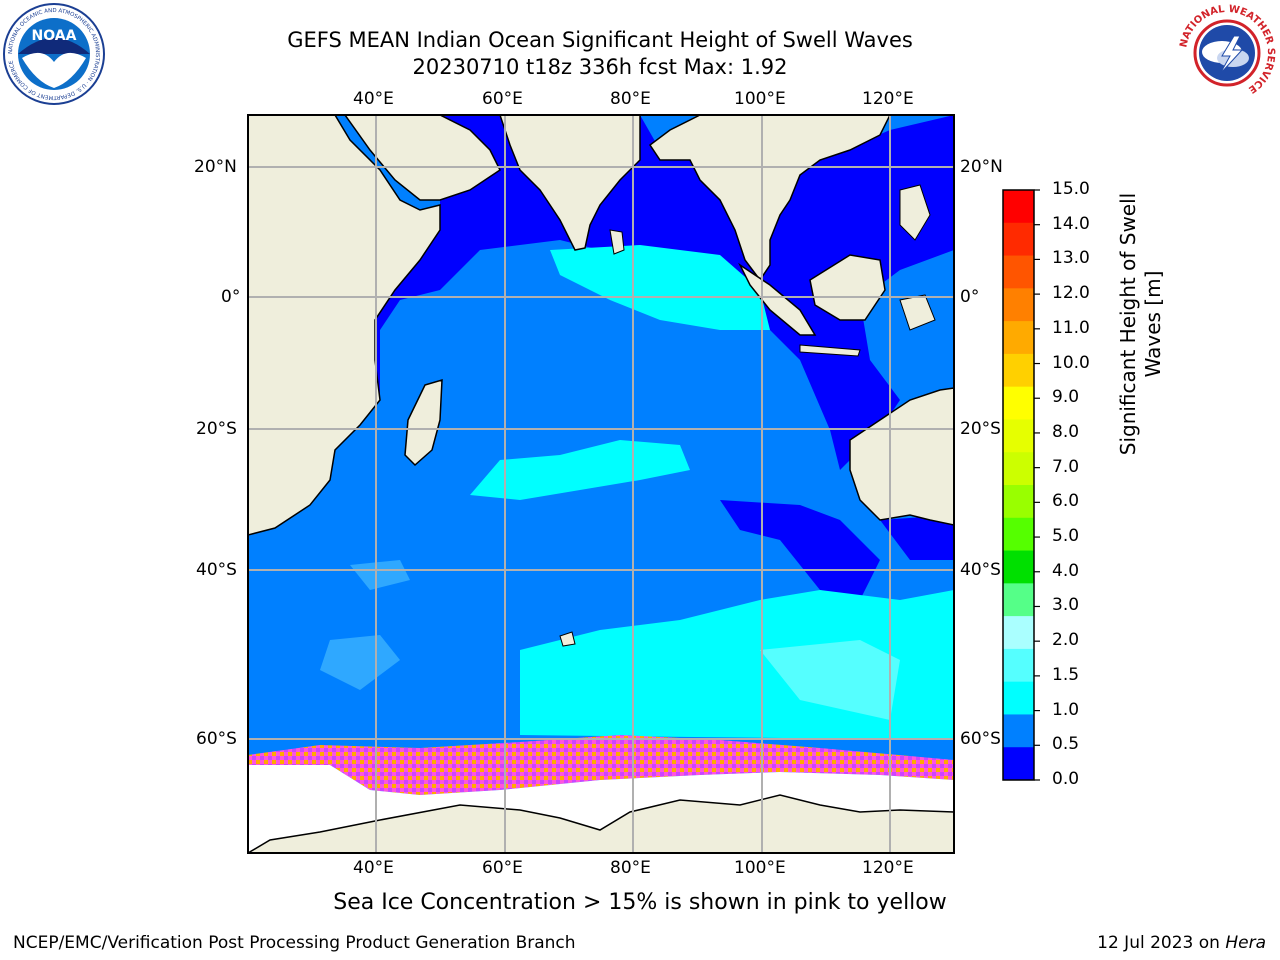  Describe the element at coordinates (1071, 223) in the screenshot. I see `colorbar-label: 14.0` at that location.